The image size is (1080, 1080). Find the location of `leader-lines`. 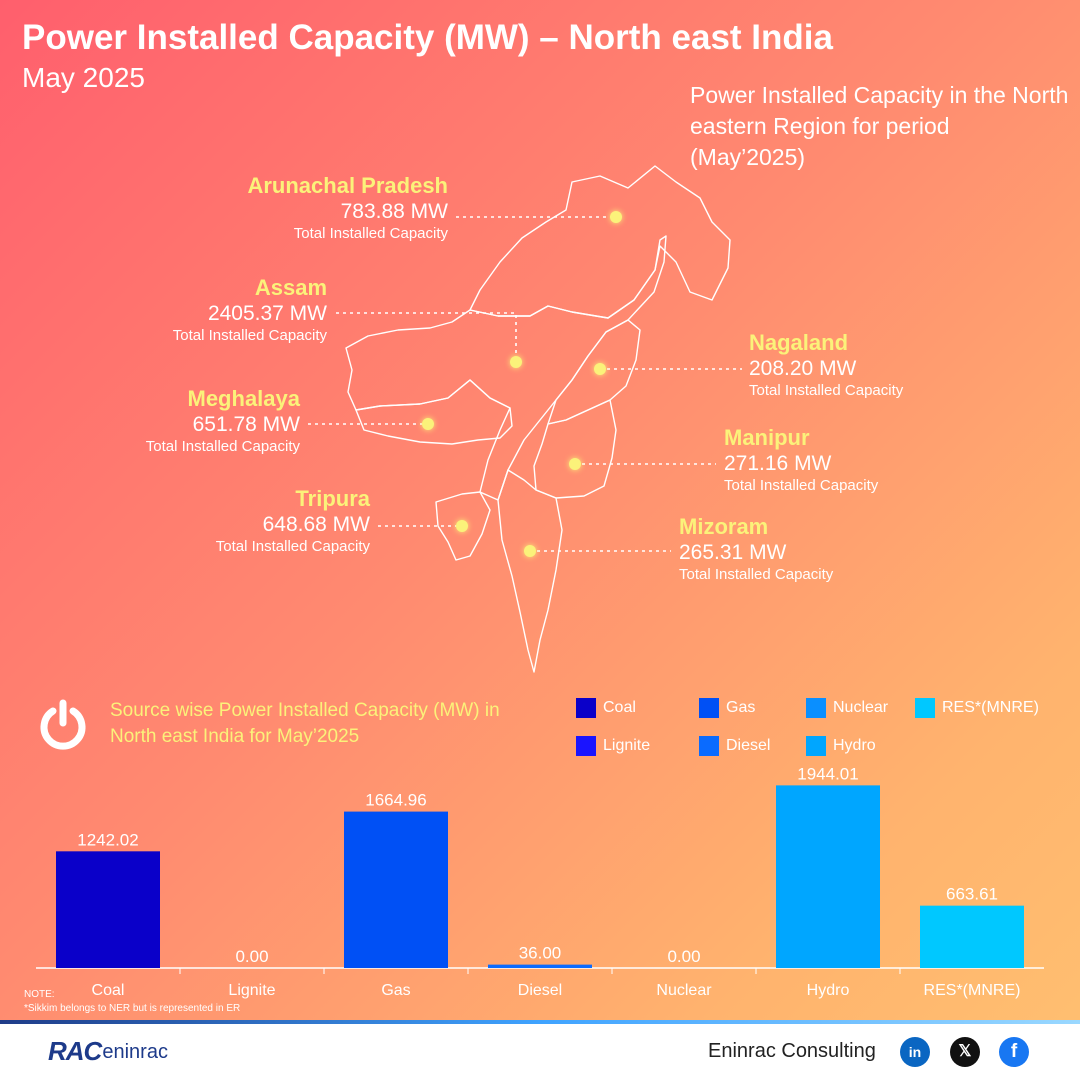

leader-lines is located at coordinates (525, 384).